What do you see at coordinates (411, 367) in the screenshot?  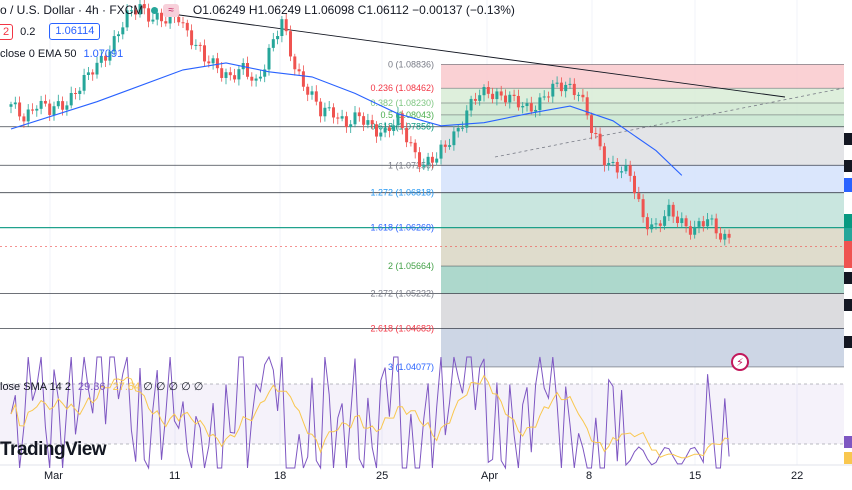 I see `fib-label: 3 (1.04077)` at bounding box center [411, 367].